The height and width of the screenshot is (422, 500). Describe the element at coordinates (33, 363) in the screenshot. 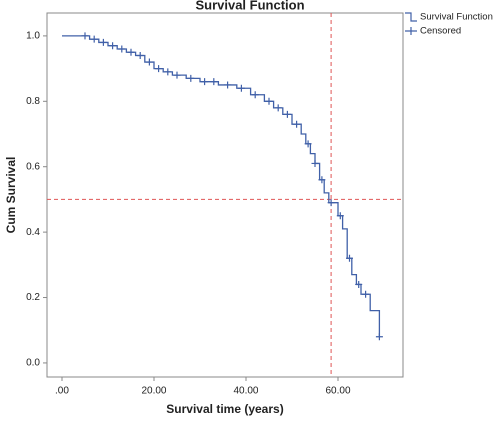

I see `y-tick-label: 0.0` at that location.